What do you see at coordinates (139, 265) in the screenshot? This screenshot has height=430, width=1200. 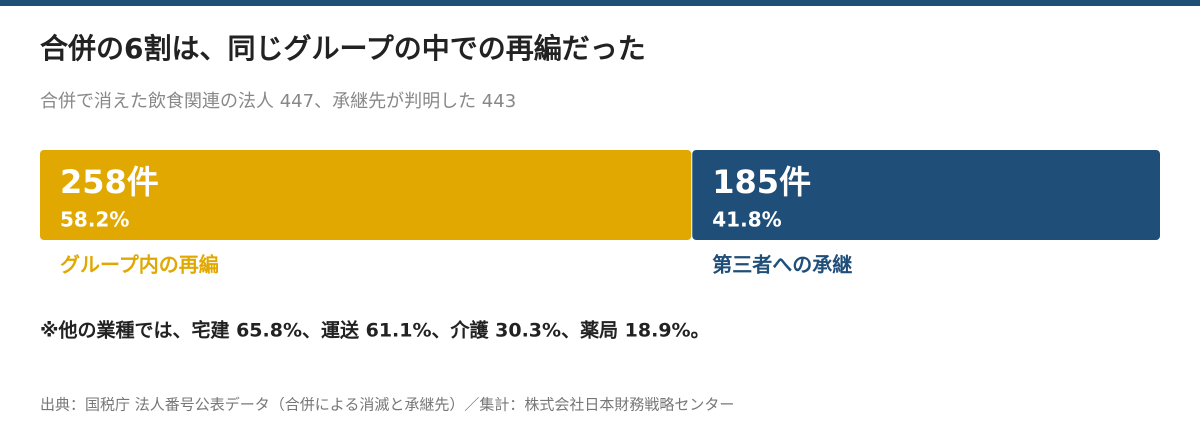 I see `legend-label: グループ内の再編` at bounding box center [139, 265].